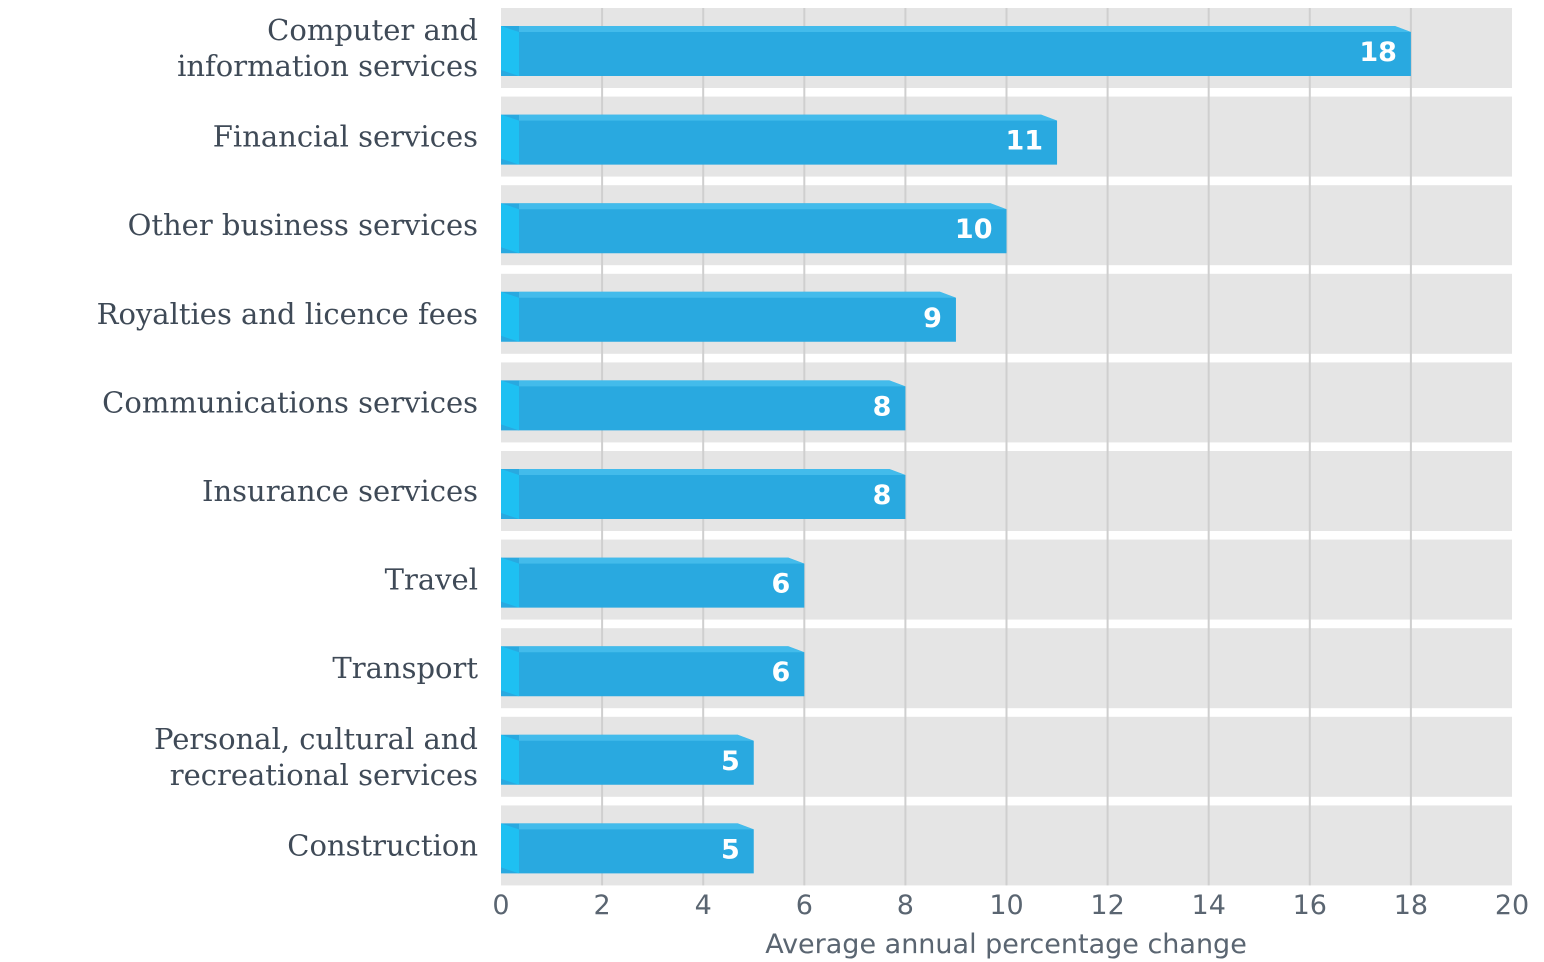 Image resolution: width=1544 pixels, height=962 pixels. Describe the element at coordinates (287, 314) in the screenshot. I see `category-label: Royalties and licence fees` at that location.